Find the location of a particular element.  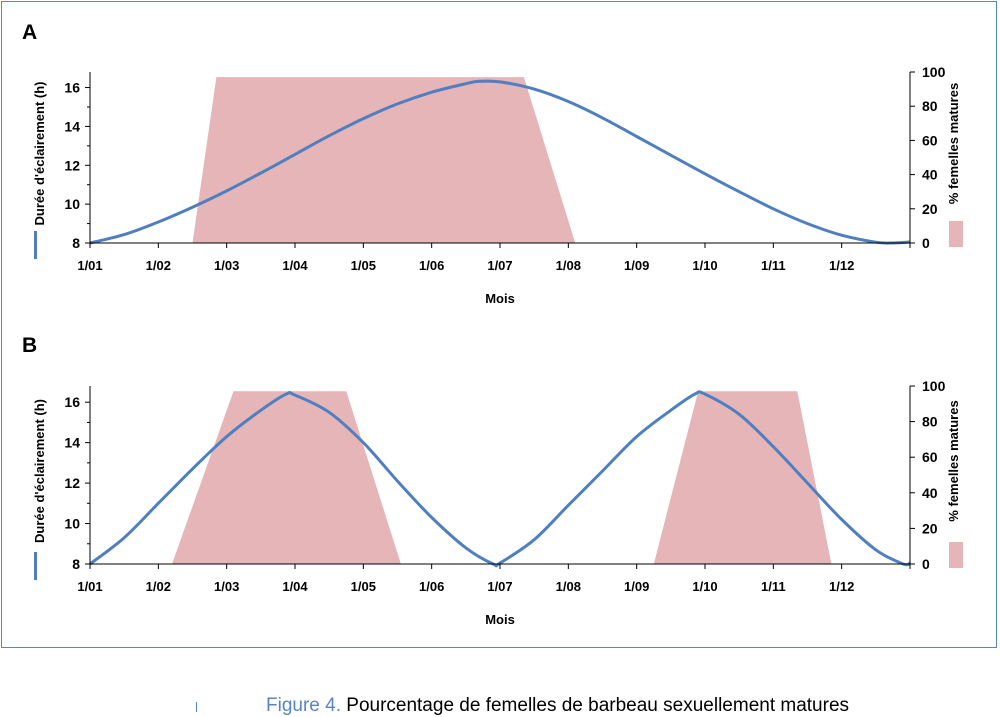

y-right-tick-label-a-40: 40 is located at coordinates (930, 175).